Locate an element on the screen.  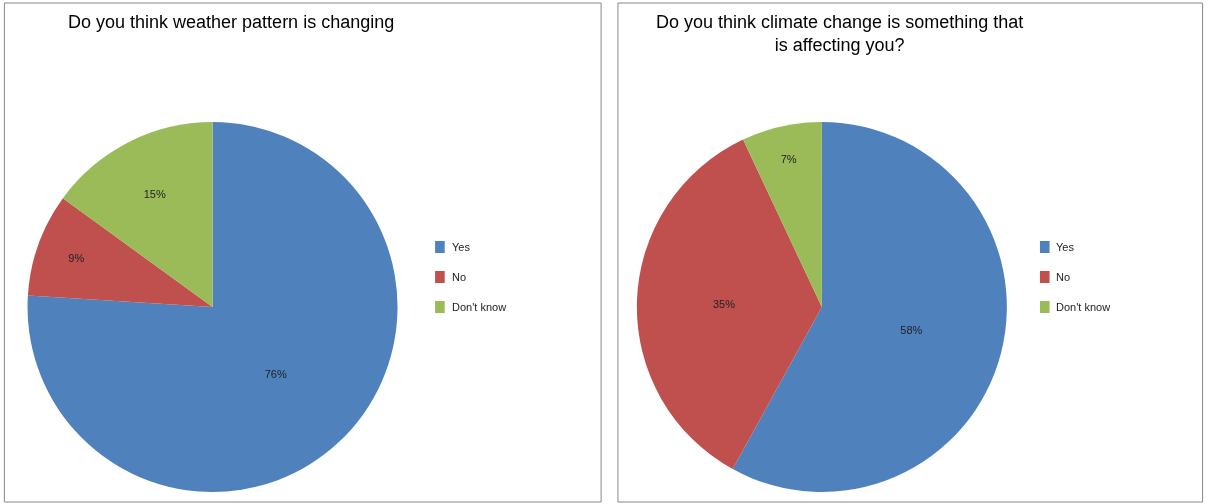
chart-title: Do you think weather pattern is changing is located at coordinates (231, 22).